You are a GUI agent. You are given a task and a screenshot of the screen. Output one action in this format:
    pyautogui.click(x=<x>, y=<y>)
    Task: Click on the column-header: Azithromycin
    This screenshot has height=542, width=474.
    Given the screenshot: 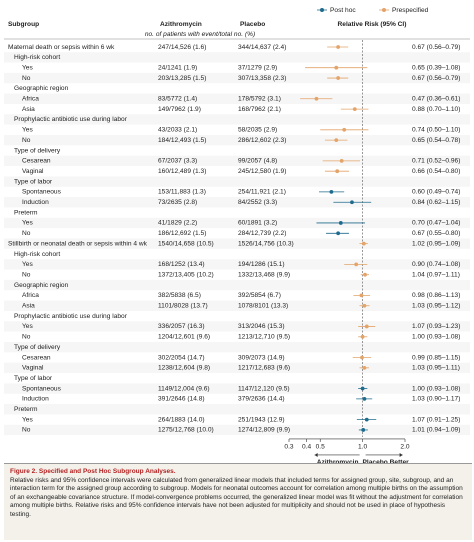 What is the action you would take?
    pyautogui.click(x=181, y=24)
    